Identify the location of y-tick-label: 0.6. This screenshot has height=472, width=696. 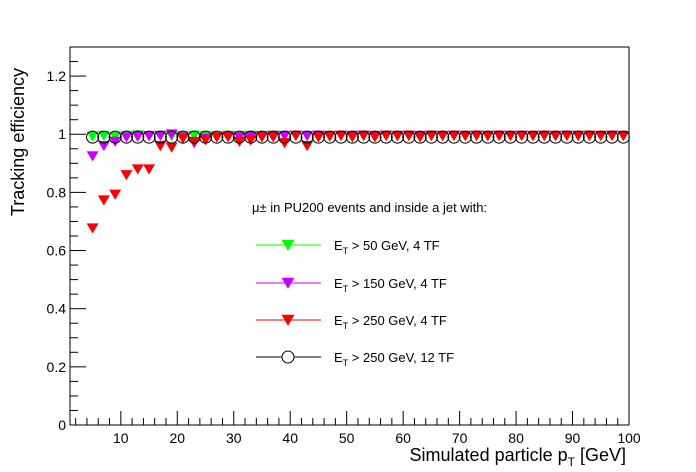
(57, 251).